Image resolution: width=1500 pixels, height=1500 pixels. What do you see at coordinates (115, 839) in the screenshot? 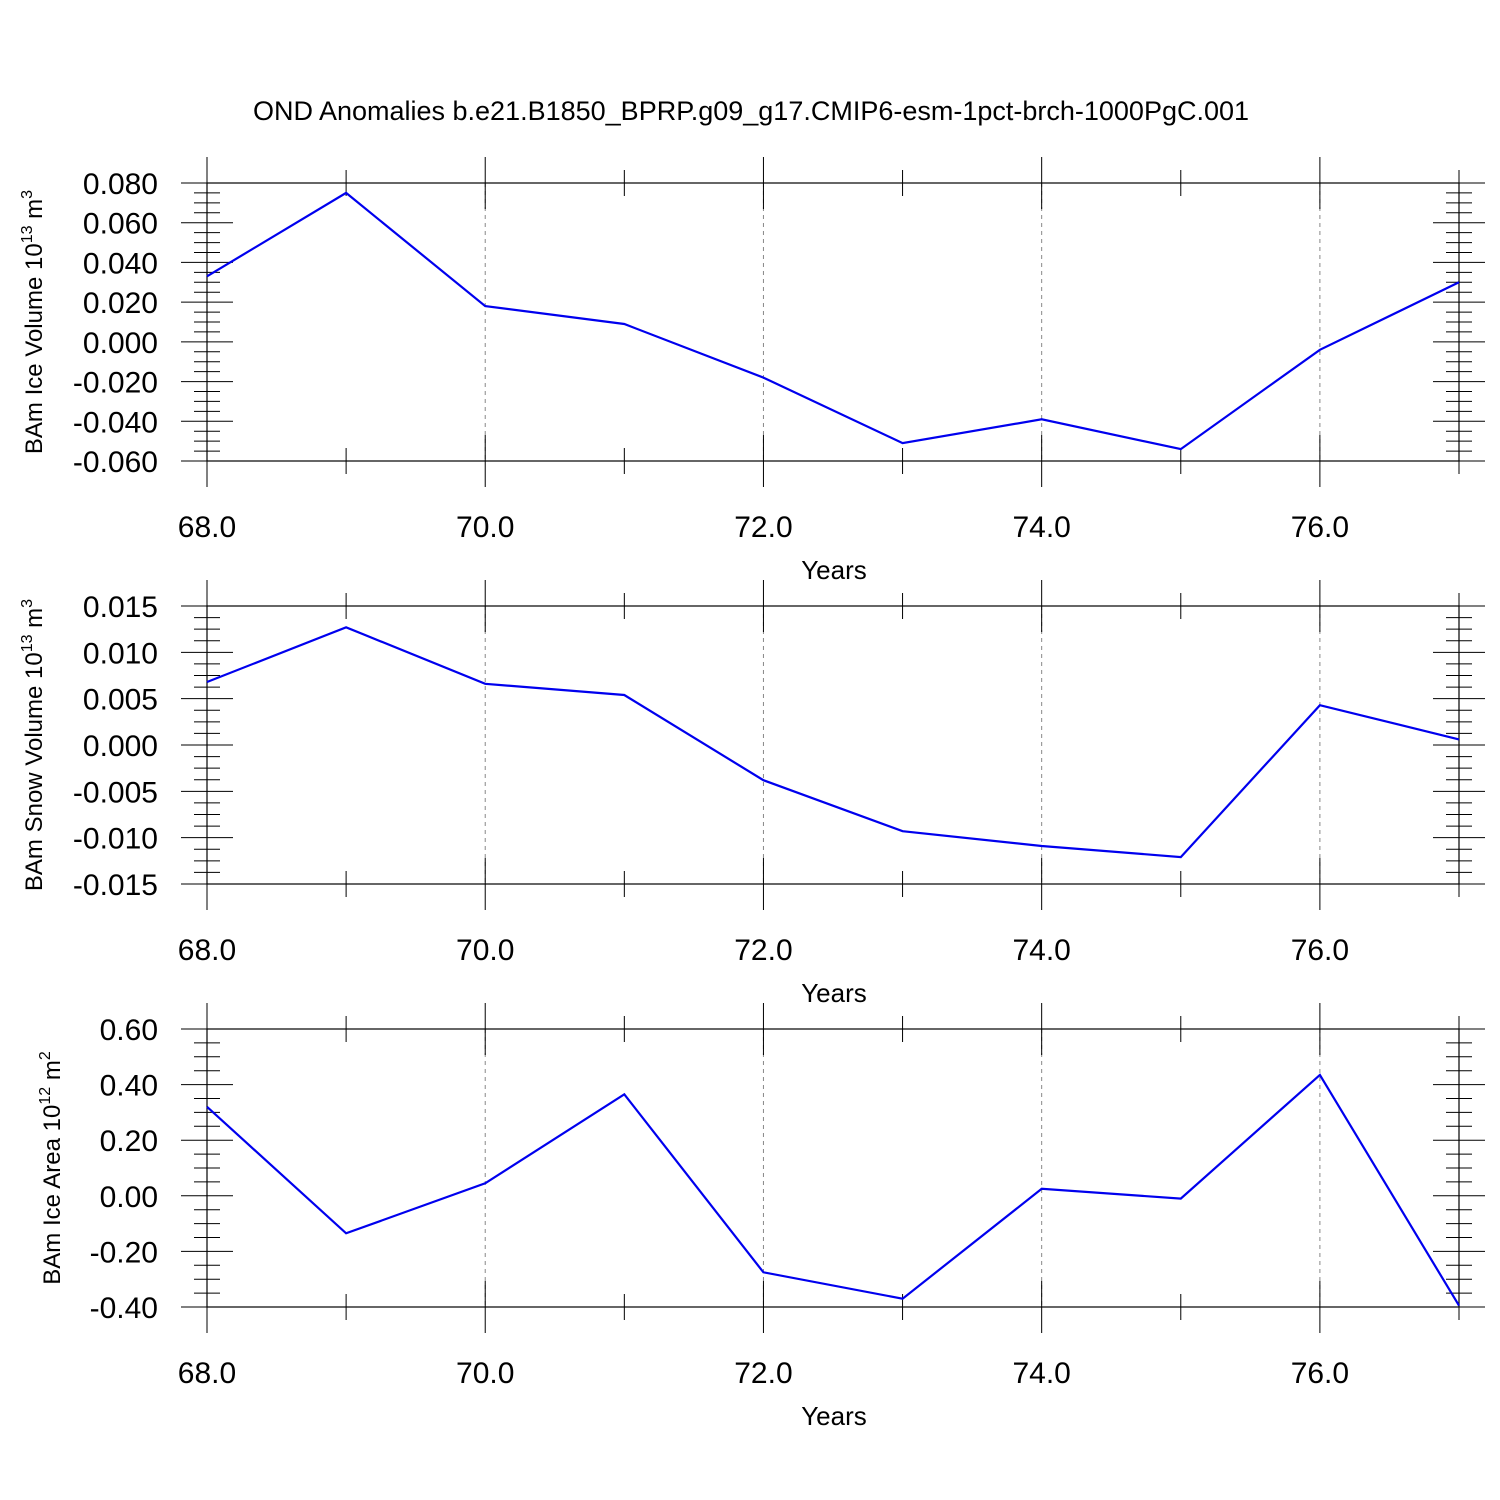
I see `y-tick-label: -0.010` at bounding box center [115, 839].